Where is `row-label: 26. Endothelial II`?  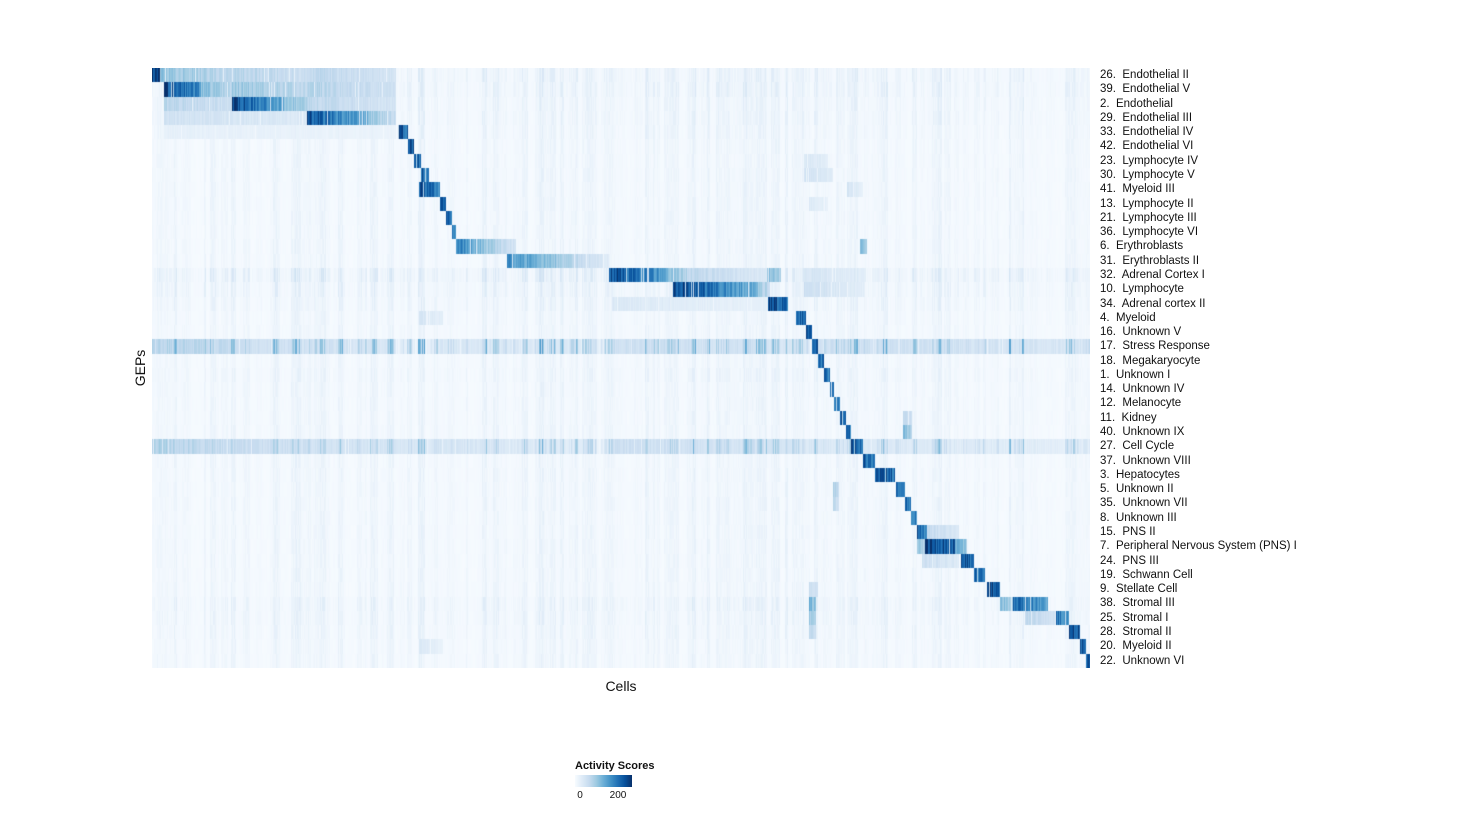
row-label: 26. Endothelial II is located at coordinates (1144, 75).